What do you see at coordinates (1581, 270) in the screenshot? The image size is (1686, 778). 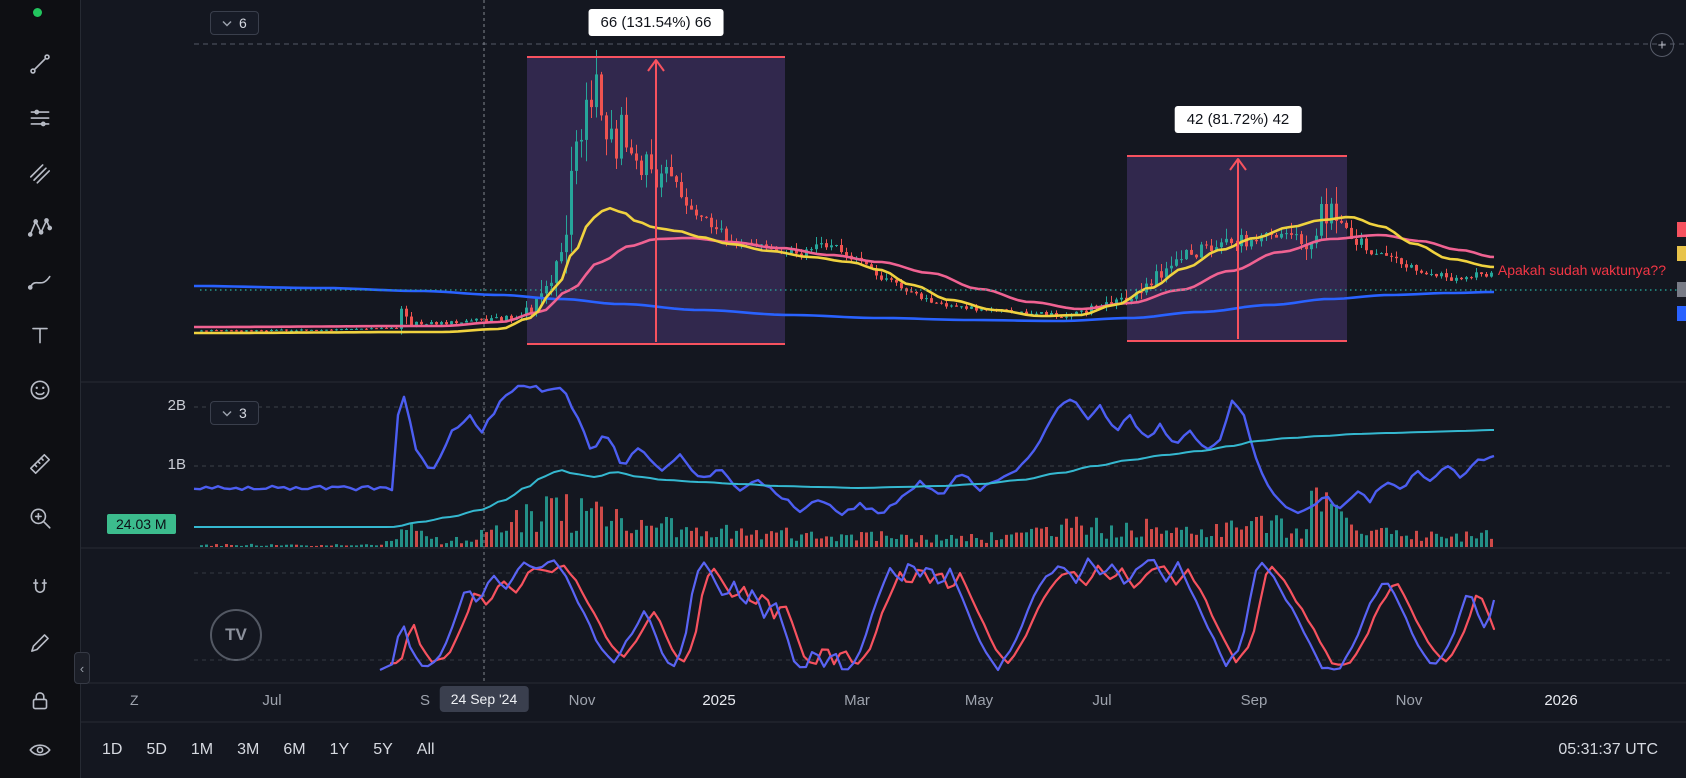 I see `text-annotation: Apakah sudah waktunya??` at bounding box center [1581, 270].